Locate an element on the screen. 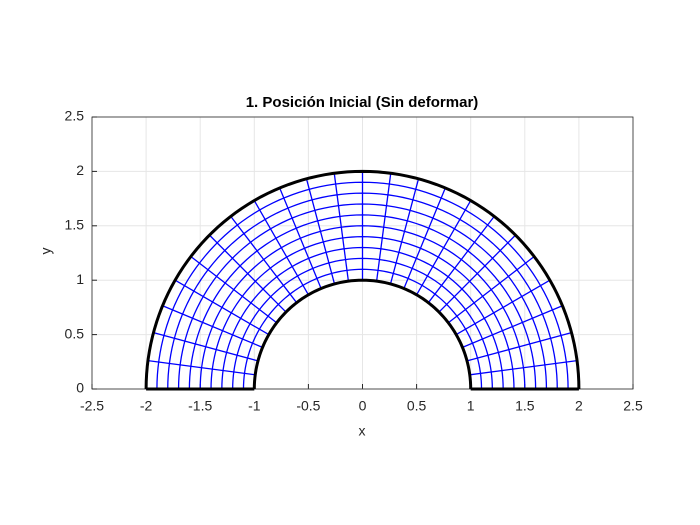  x-tick-label: 0.5 is located at coordinates (417, 406).